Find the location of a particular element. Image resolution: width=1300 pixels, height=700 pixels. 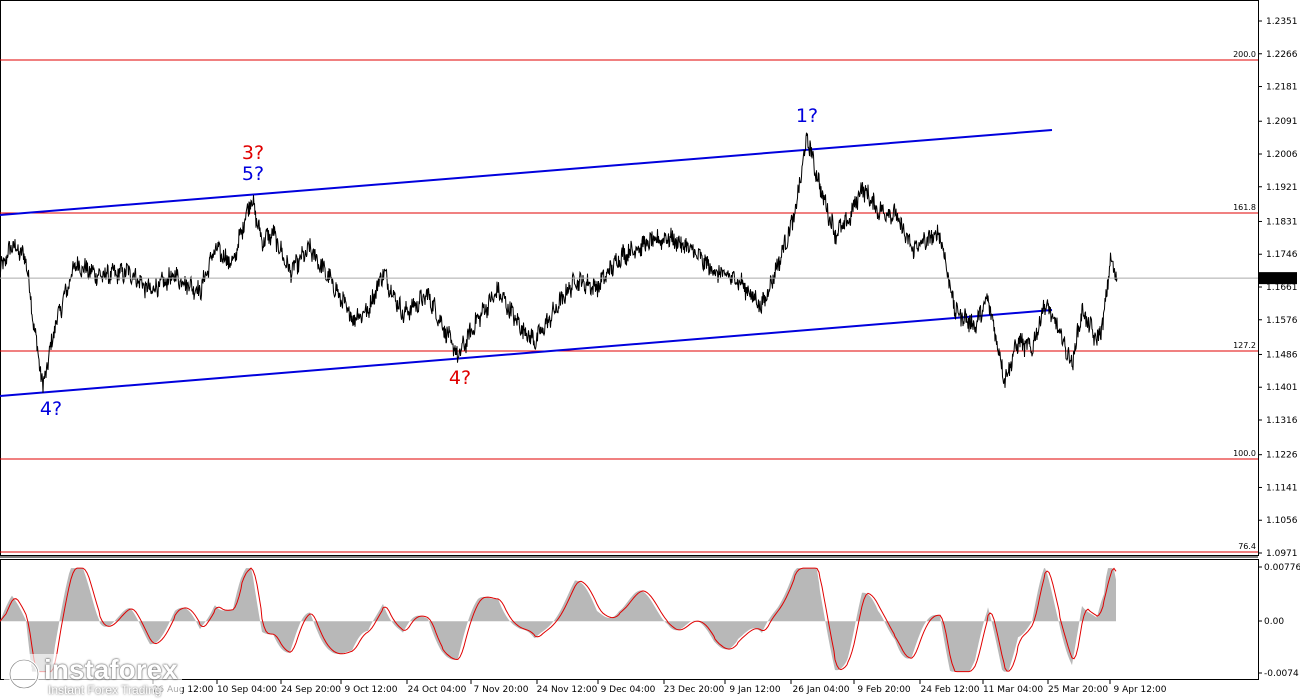

x-tick-label: 24 Sep 20:00 is located at coordinates (311, 690).